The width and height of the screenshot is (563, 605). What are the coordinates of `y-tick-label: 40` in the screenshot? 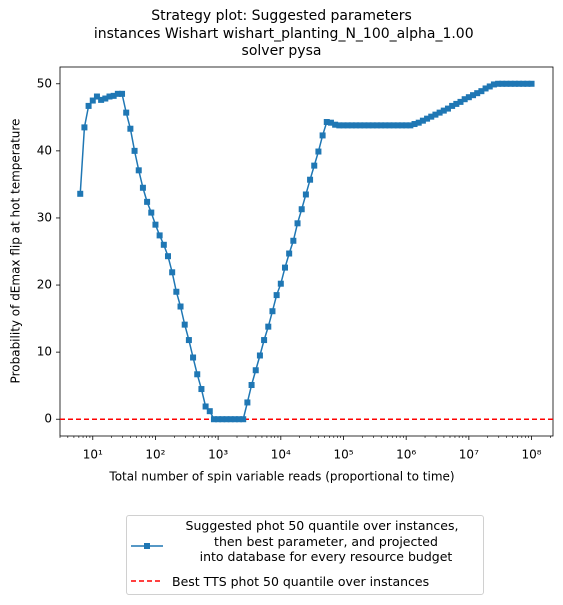 It's located at (44, 150).